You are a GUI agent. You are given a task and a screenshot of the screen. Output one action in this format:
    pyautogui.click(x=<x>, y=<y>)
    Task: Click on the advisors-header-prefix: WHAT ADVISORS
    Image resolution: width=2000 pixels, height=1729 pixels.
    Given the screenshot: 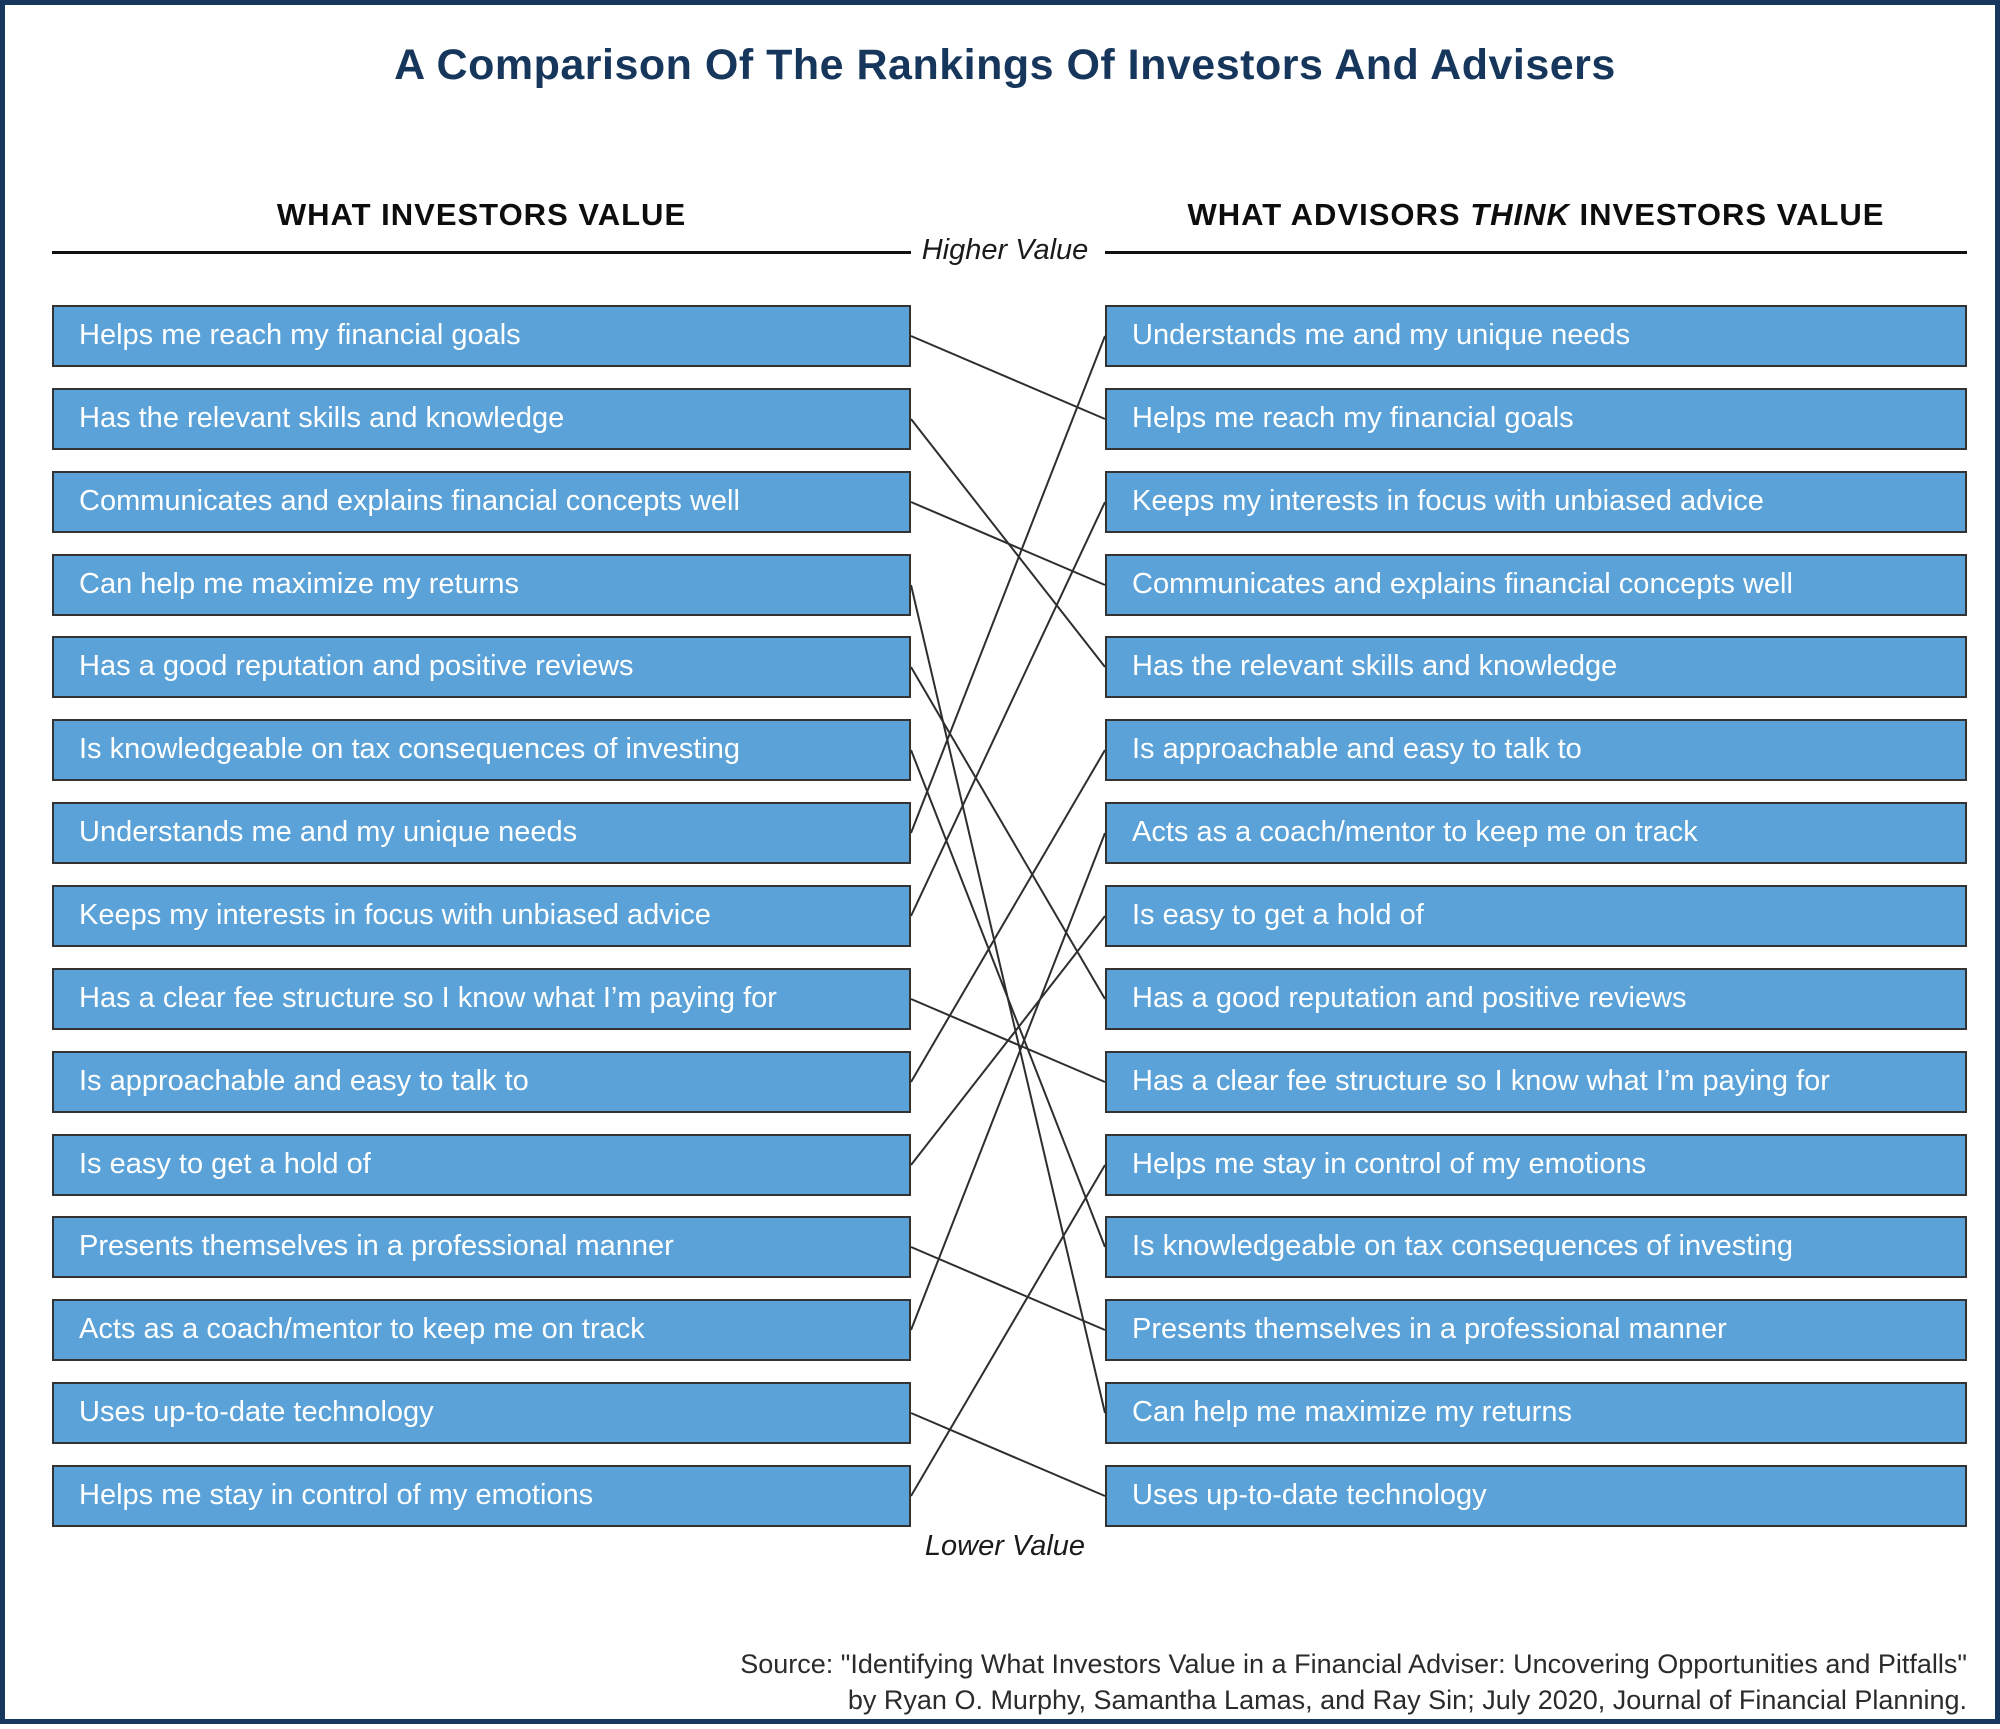 What is the action you would take?
    pyautogui.click(x=1329, y=214)
    